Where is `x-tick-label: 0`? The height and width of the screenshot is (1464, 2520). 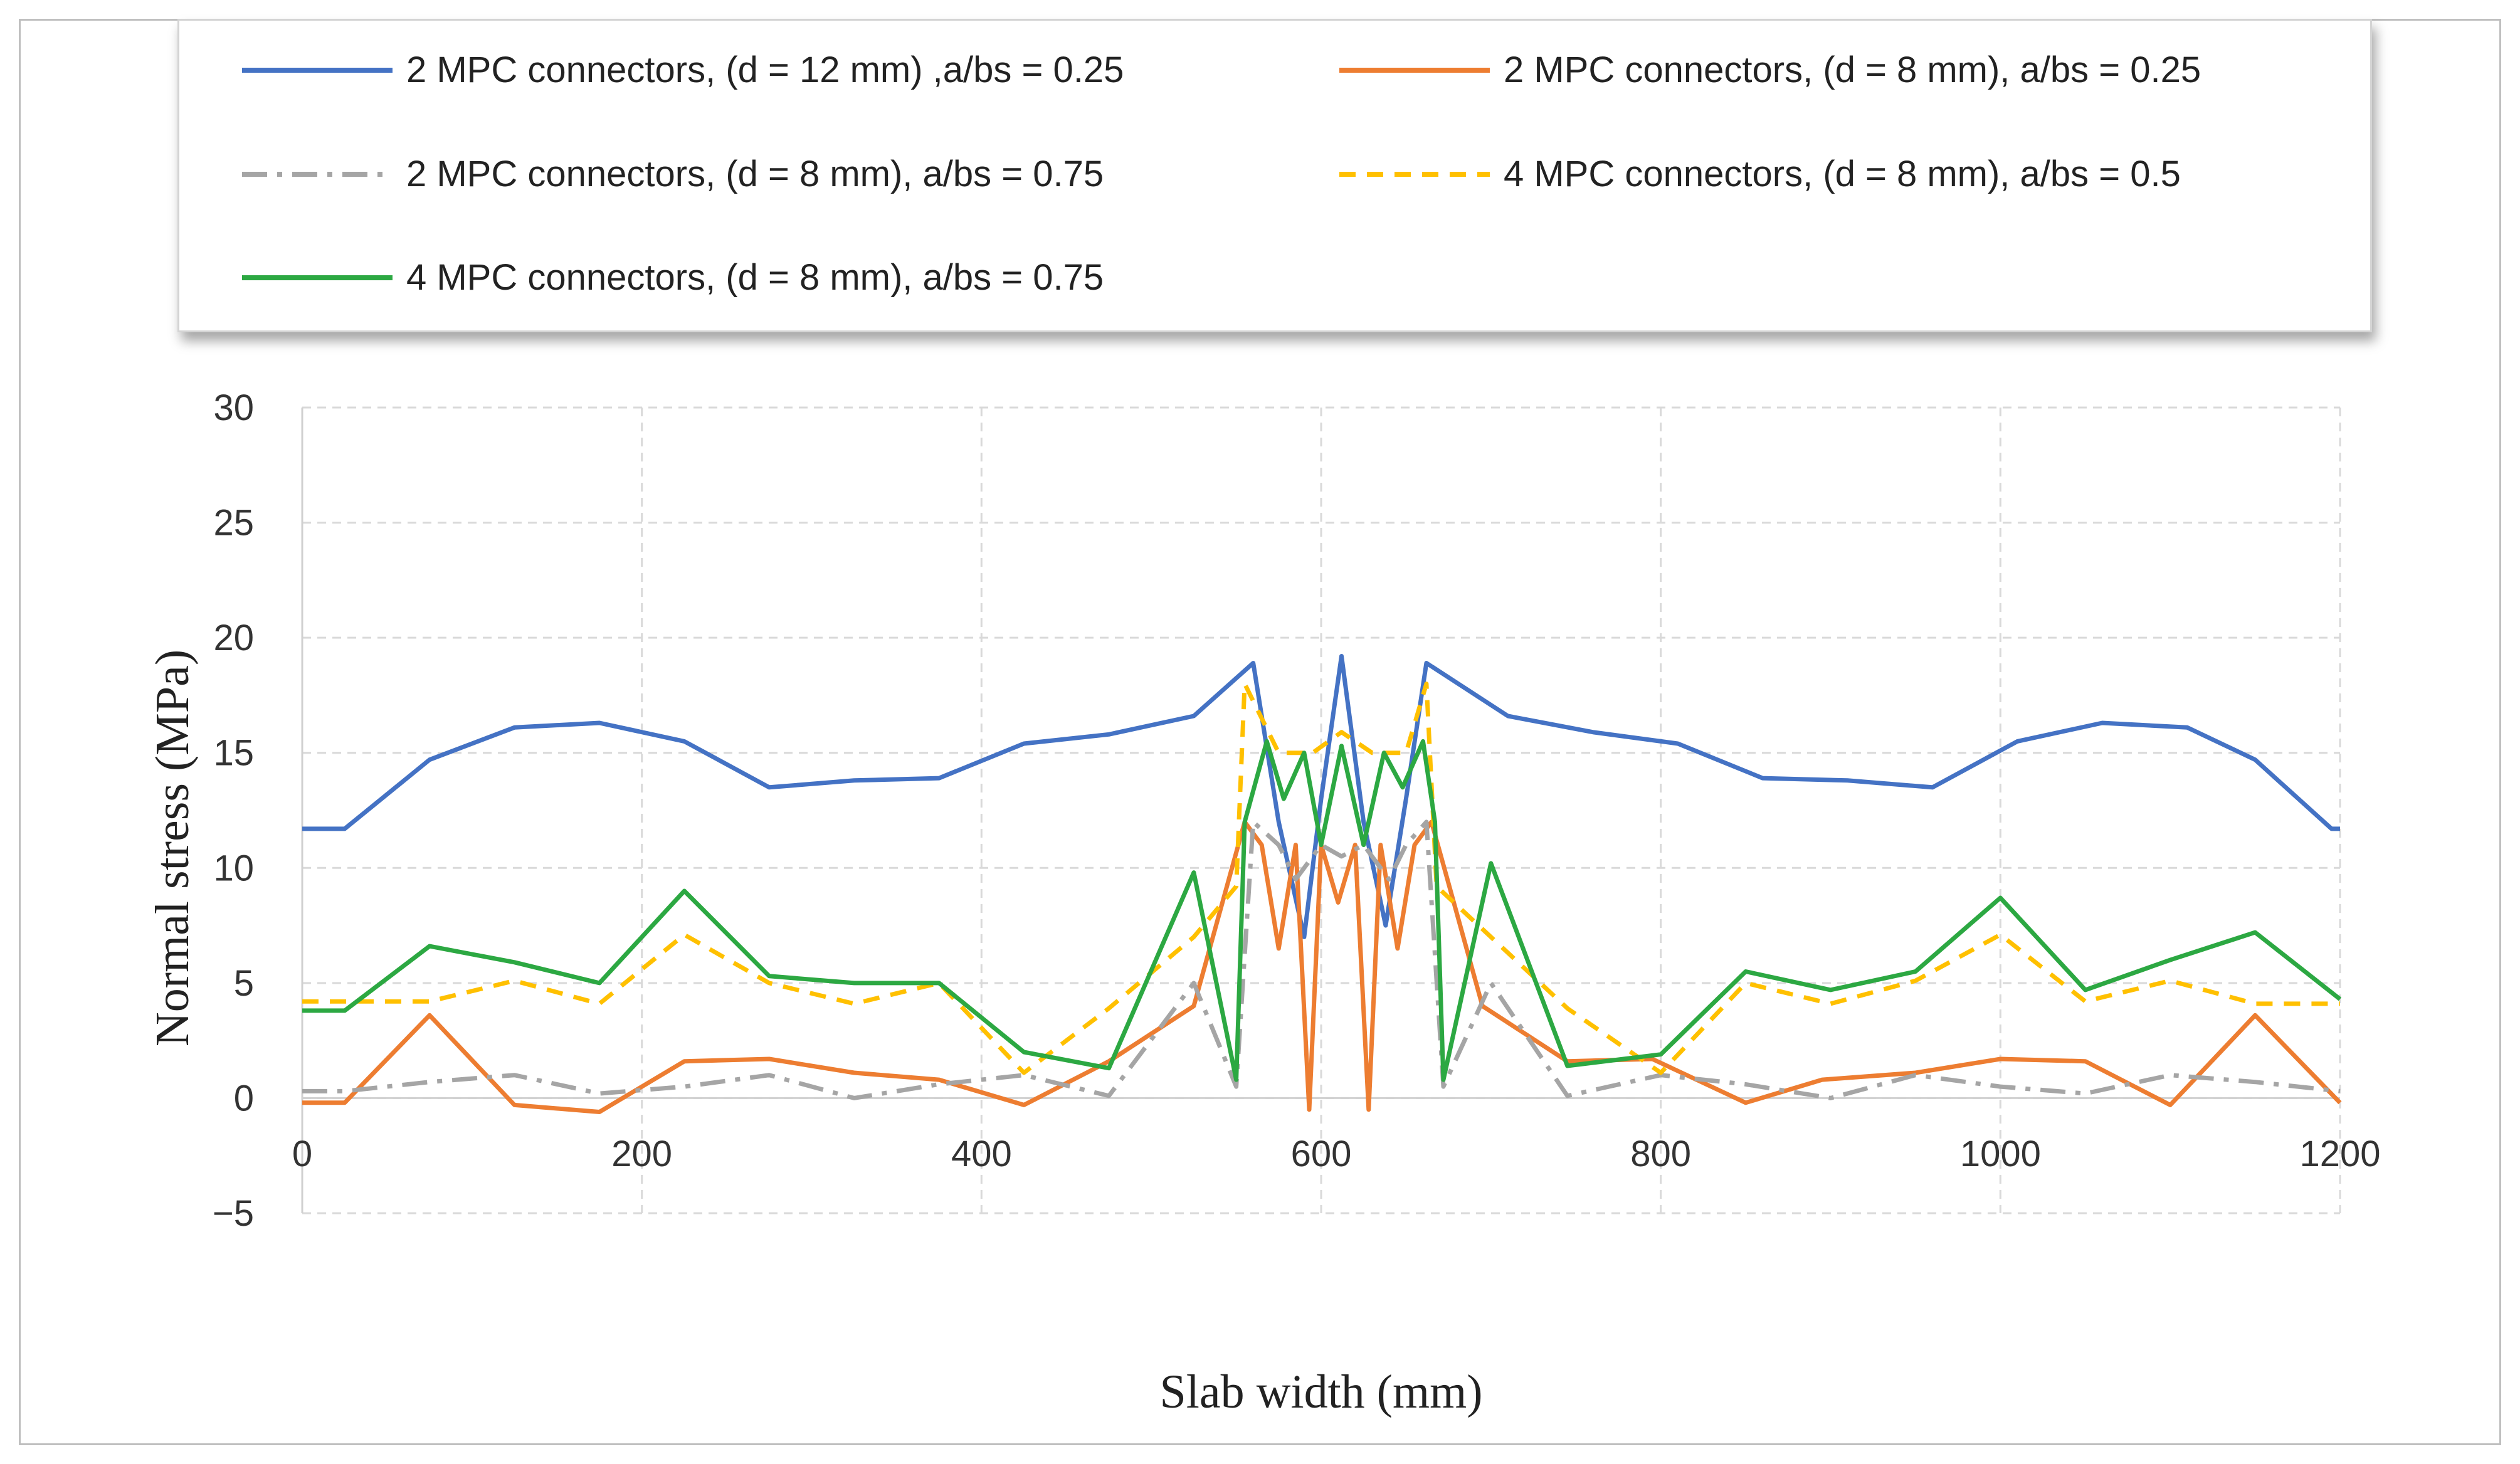
x-tick-label: 0 is located at coordinates (302, 1154).